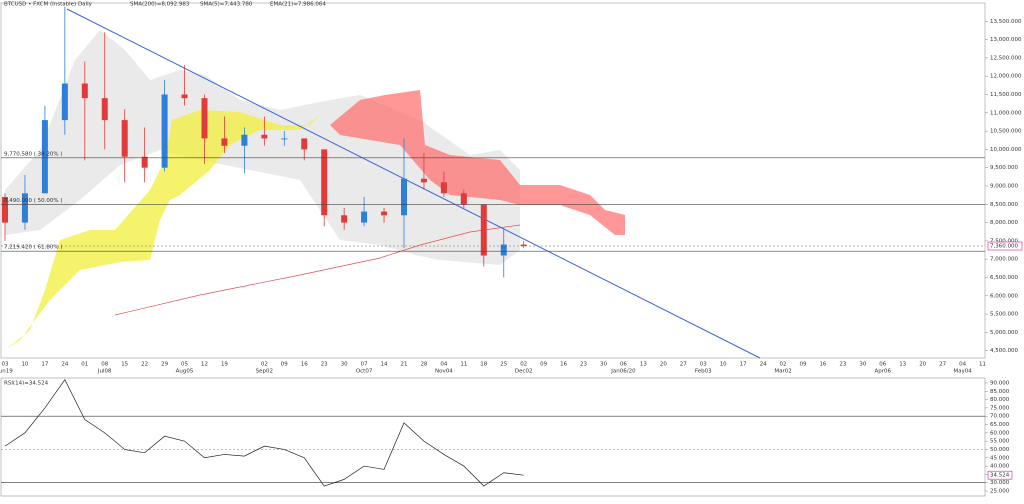 The height and width of the screenshot is (504, 1024). What do you see at coordinates (1006, 40) in the screenshot?
I see `y-tick-label: 13,000.000` at bounding box center [1006, 40].